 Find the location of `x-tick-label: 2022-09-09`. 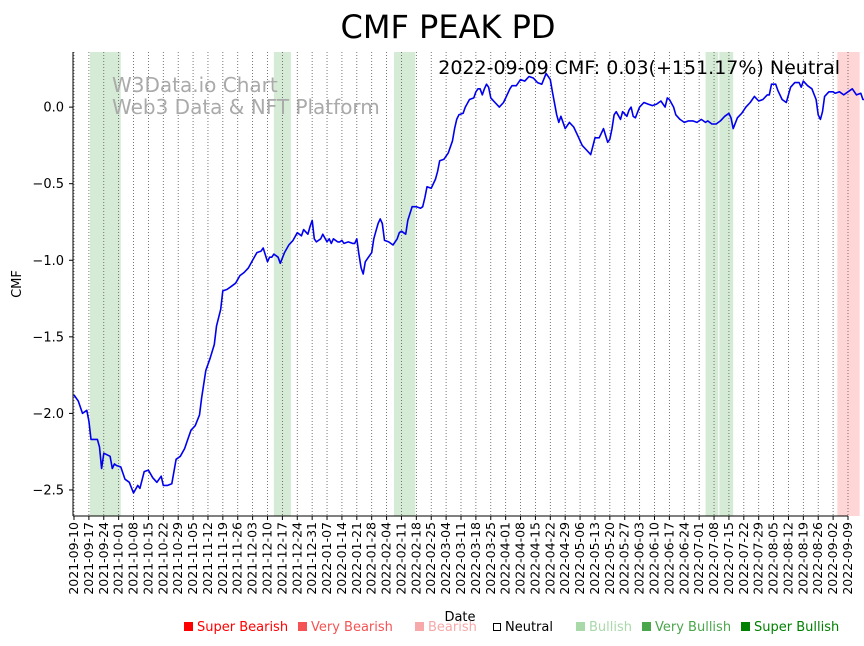

x-tick-label: 2022-09-09 is located at coordinates (847, 558).